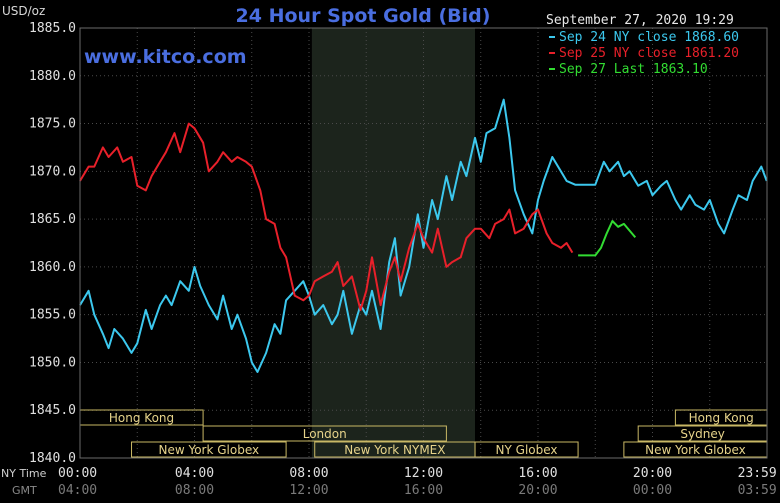  What do you see at coordinates (194, 473) in the screenshot?
I see `x-tick-label-ny: 04:00` at bounding box center [194, 473].